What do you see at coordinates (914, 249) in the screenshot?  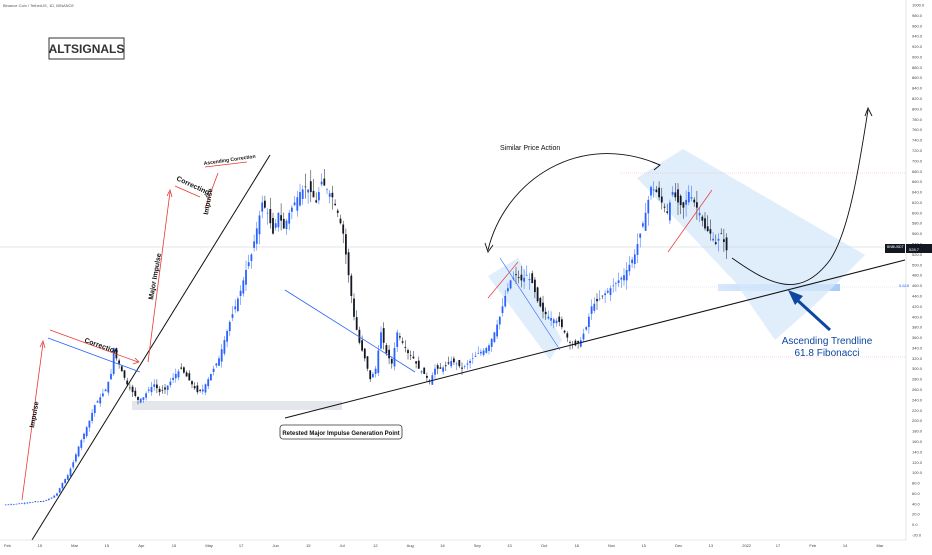 I see `price-tag-value: 528.7` at bounding box center [914, 249].